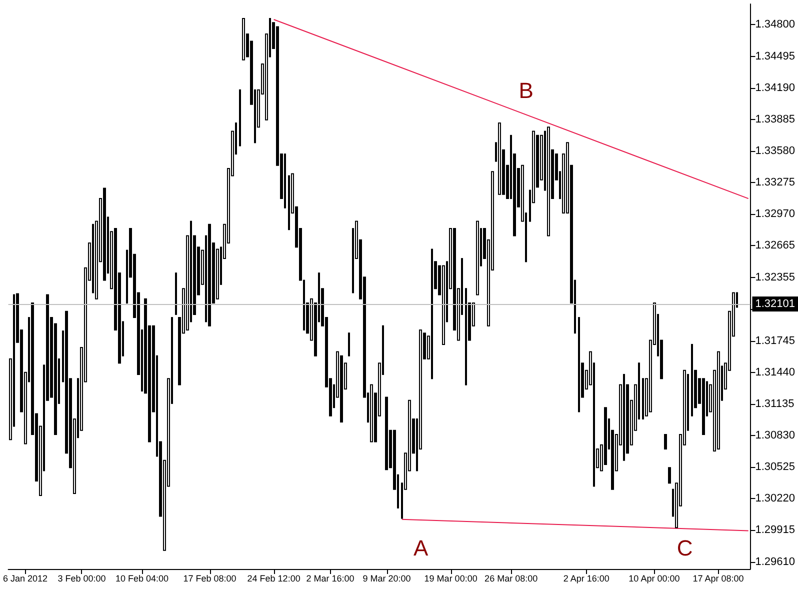  What do you see at coordinates (774, 404) in the screenshot?
I see `y-tick-label: 1.31135` at bounding box center [774, 404].